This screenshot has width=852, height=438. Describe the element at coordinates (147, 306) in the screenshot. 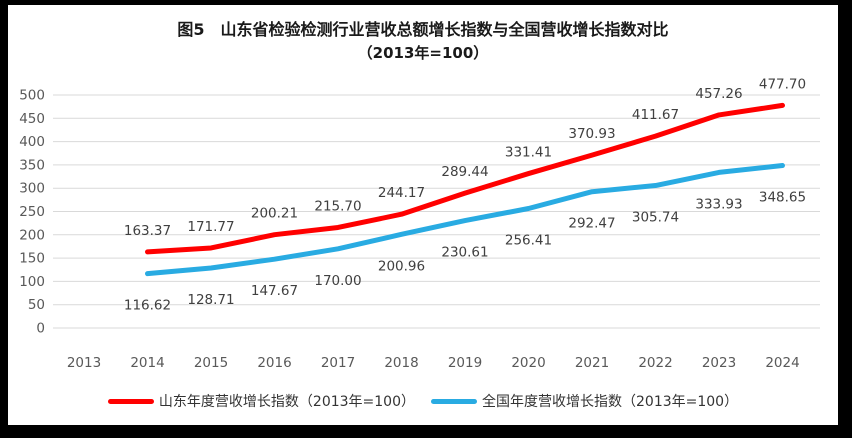

I see `national-data-label: 116.62` at that location.